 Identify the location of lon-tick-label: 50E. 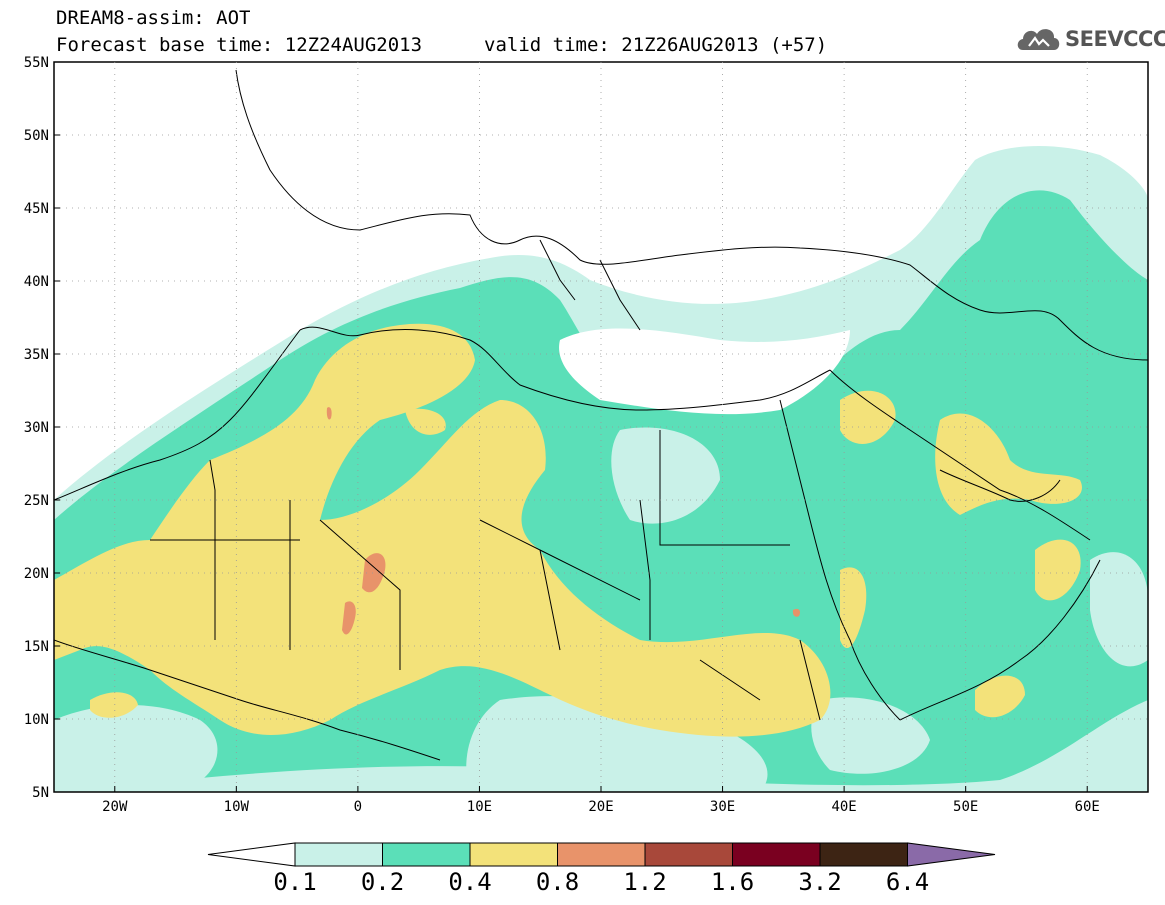
(965, 807).